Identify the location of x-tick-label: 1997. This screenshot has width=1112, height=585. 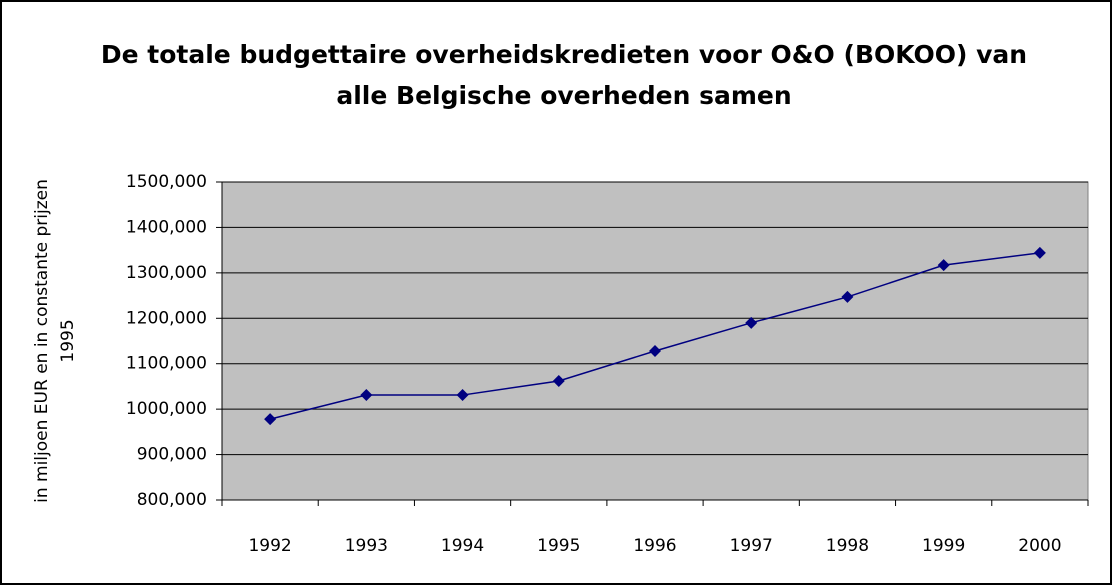
(751, 546).